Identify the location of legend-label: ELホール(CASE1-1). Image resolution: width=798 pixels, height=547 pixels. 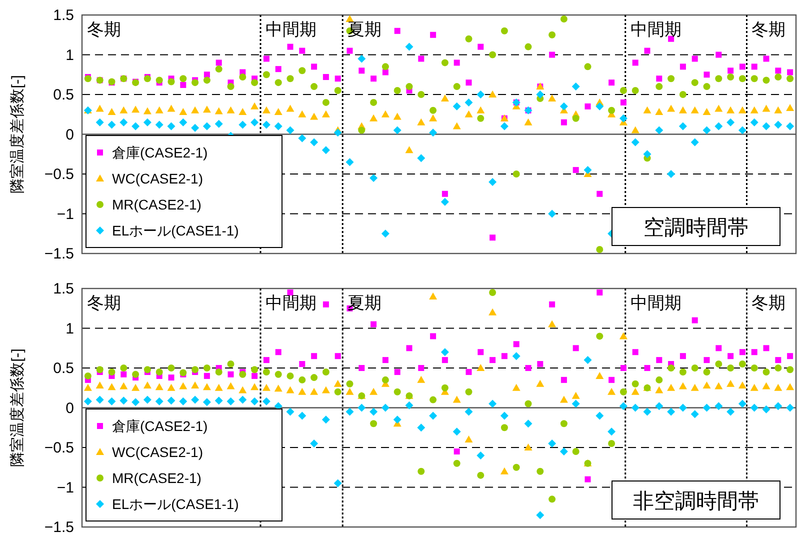
(175, 504).